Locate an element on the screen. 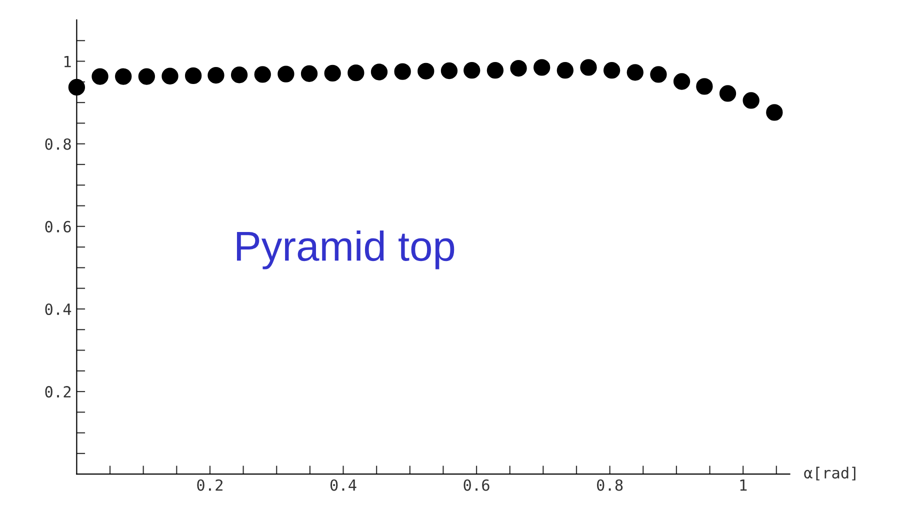 The width and height of the screenshot is (913, 512). y-tick-label: 0.6 is located at coordinates (58, 226).